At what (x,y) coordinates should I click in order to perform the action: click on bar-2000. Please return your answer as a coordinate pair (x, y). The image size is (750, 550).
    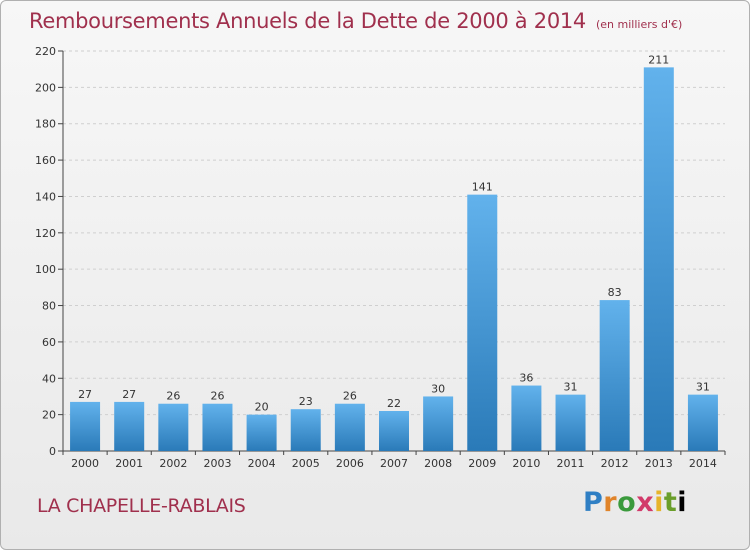
    Looking at the image, I should click on (85, 426).